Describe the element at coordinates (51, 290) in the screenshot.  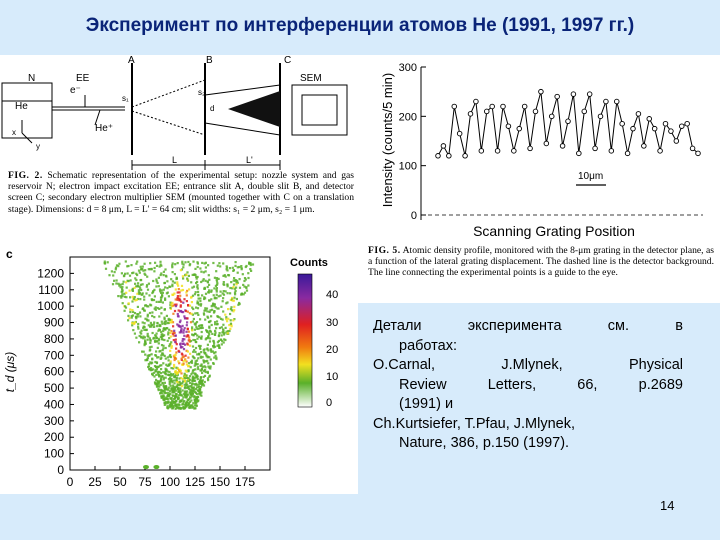
I see `tof-ytick-label: 1100` at that location.